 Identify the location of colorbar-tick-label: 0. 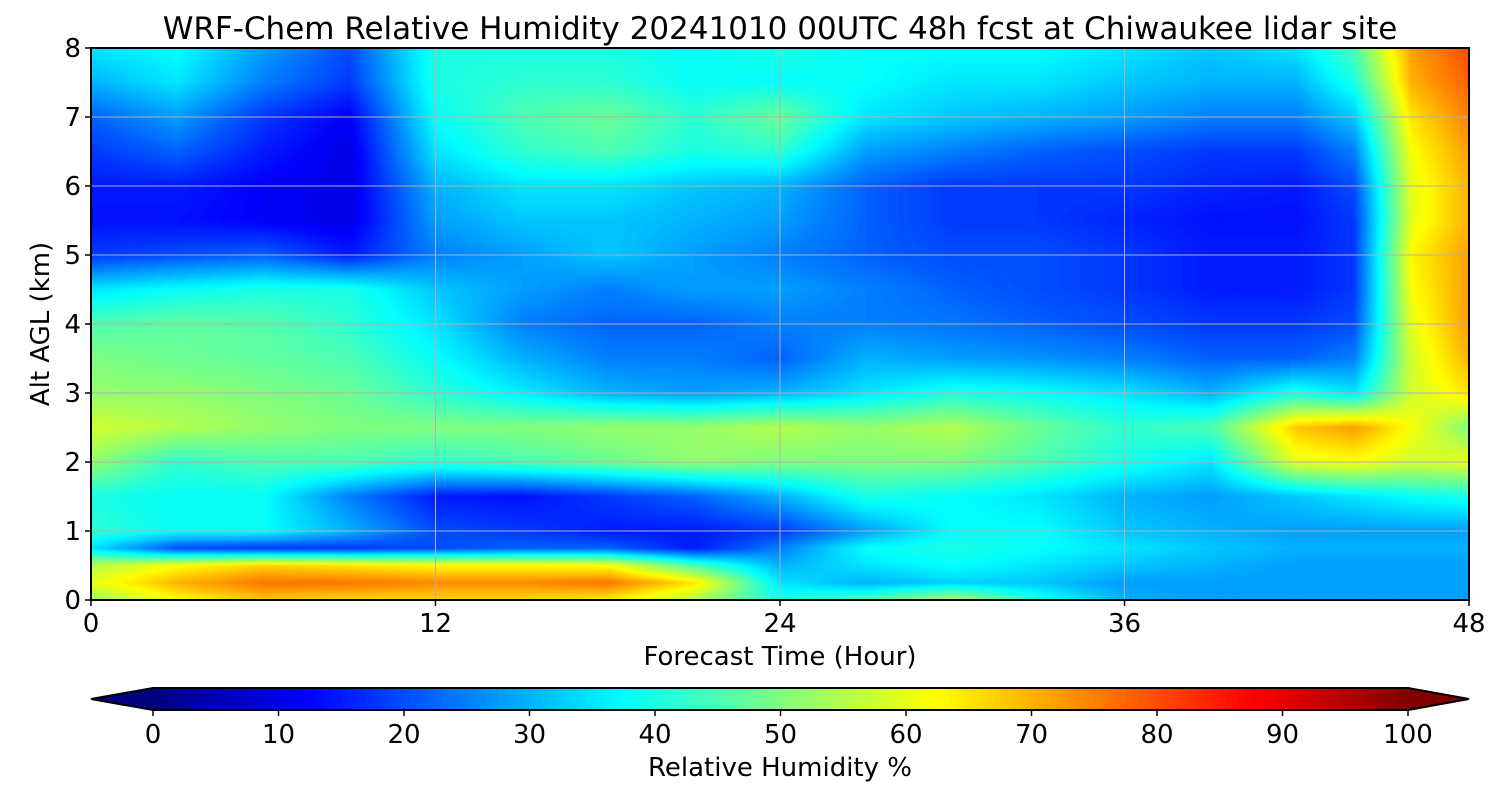
(153, 735).